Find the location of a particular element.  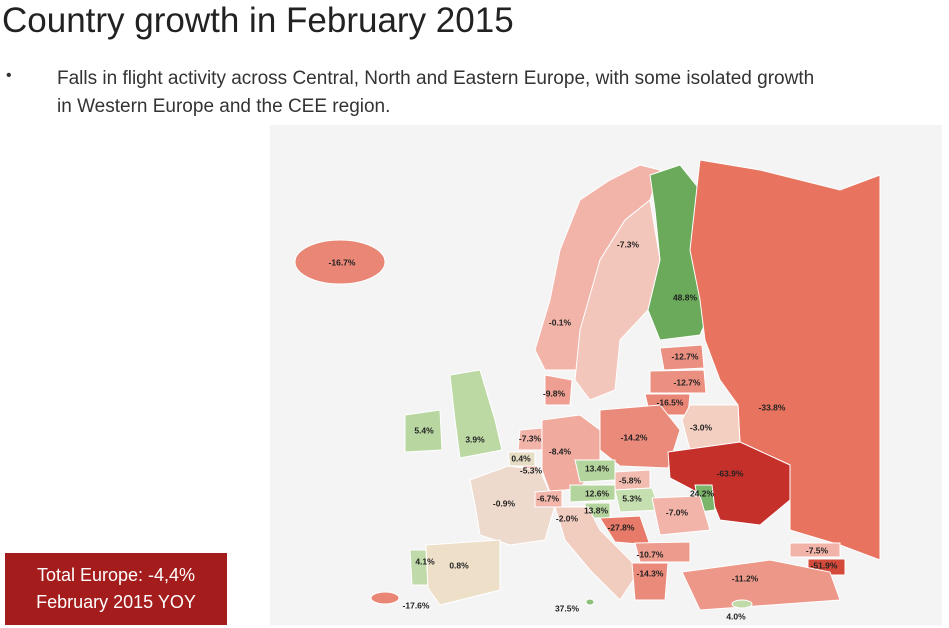

country-label: -9.8% is located at coordinates (554, 393).